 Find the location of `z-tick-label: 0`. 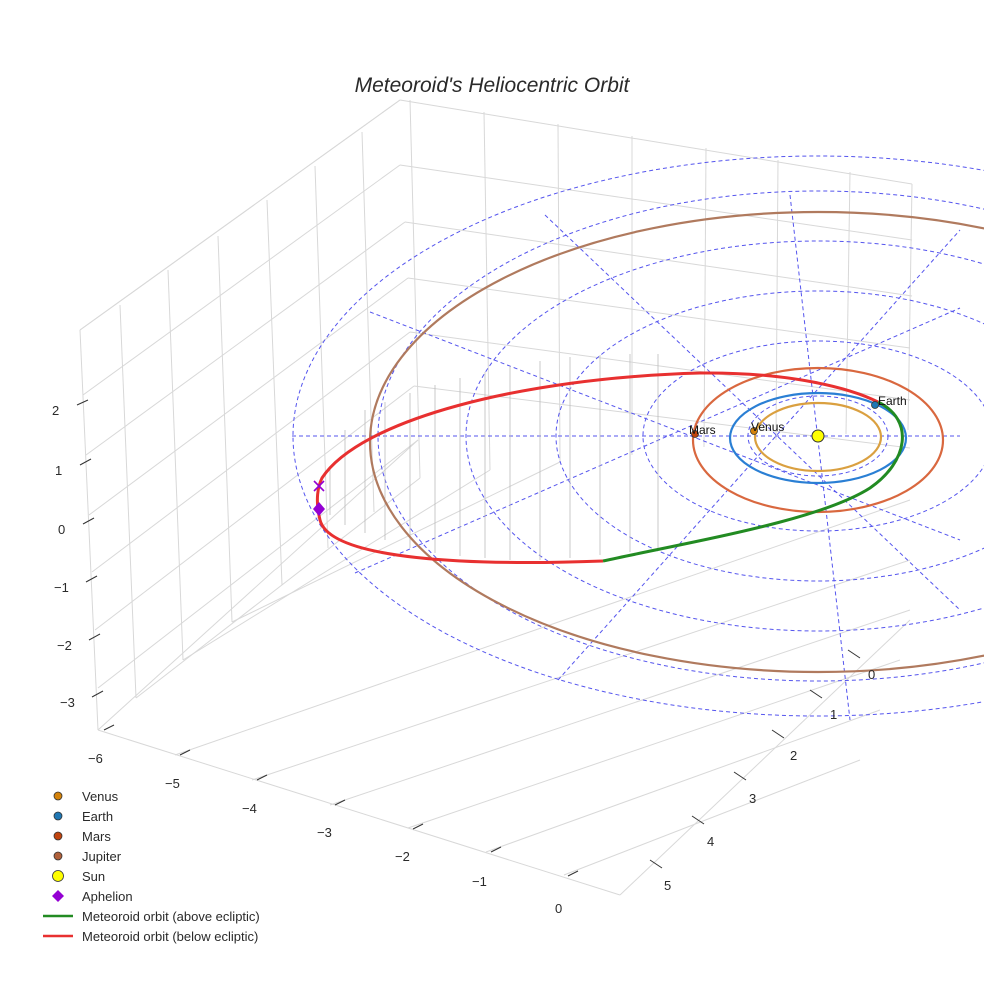

z-tick-label: 0 is located at coordinates (61, 529).